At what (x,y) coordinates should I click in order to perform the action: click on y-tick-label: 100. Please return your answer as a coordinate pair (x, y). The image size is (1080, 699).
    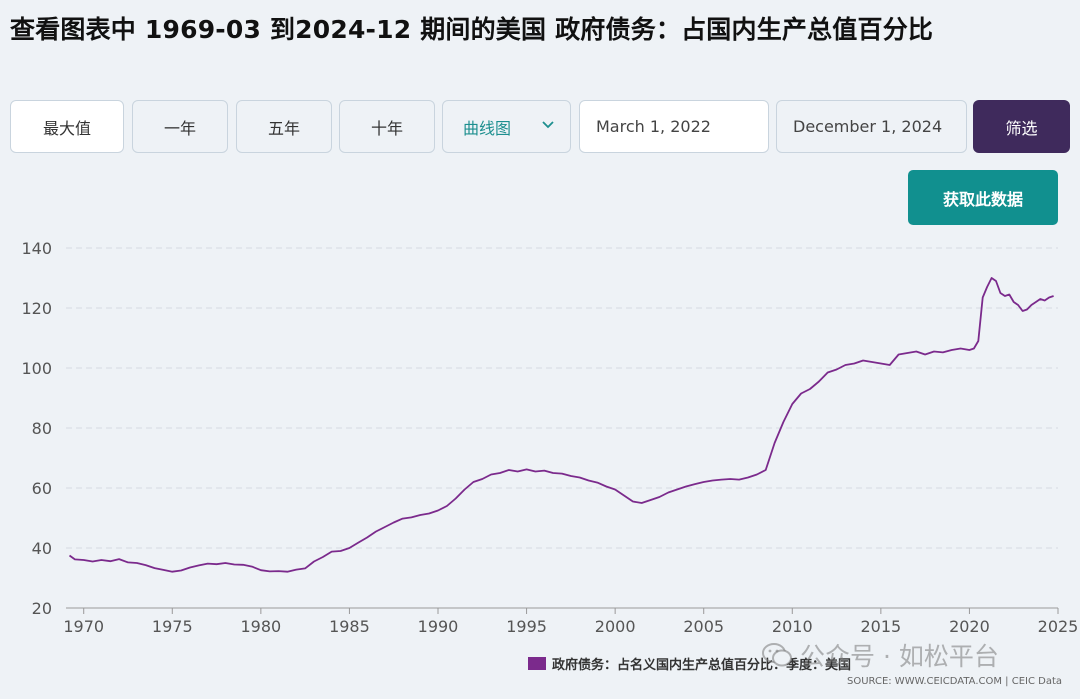
    Looking at the image, I should click on (36, 368).